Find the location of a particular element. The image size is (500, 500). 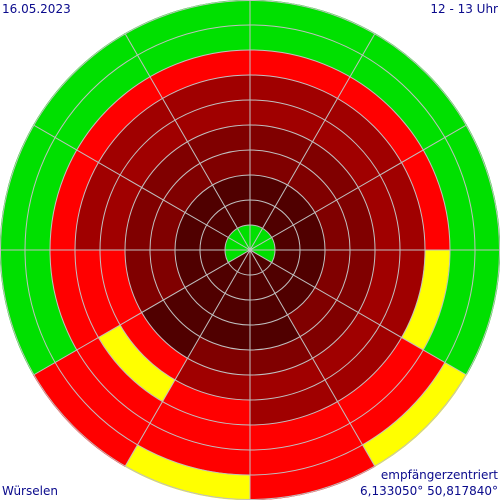

location-label: Würselen is located at coordinates (30, 491).